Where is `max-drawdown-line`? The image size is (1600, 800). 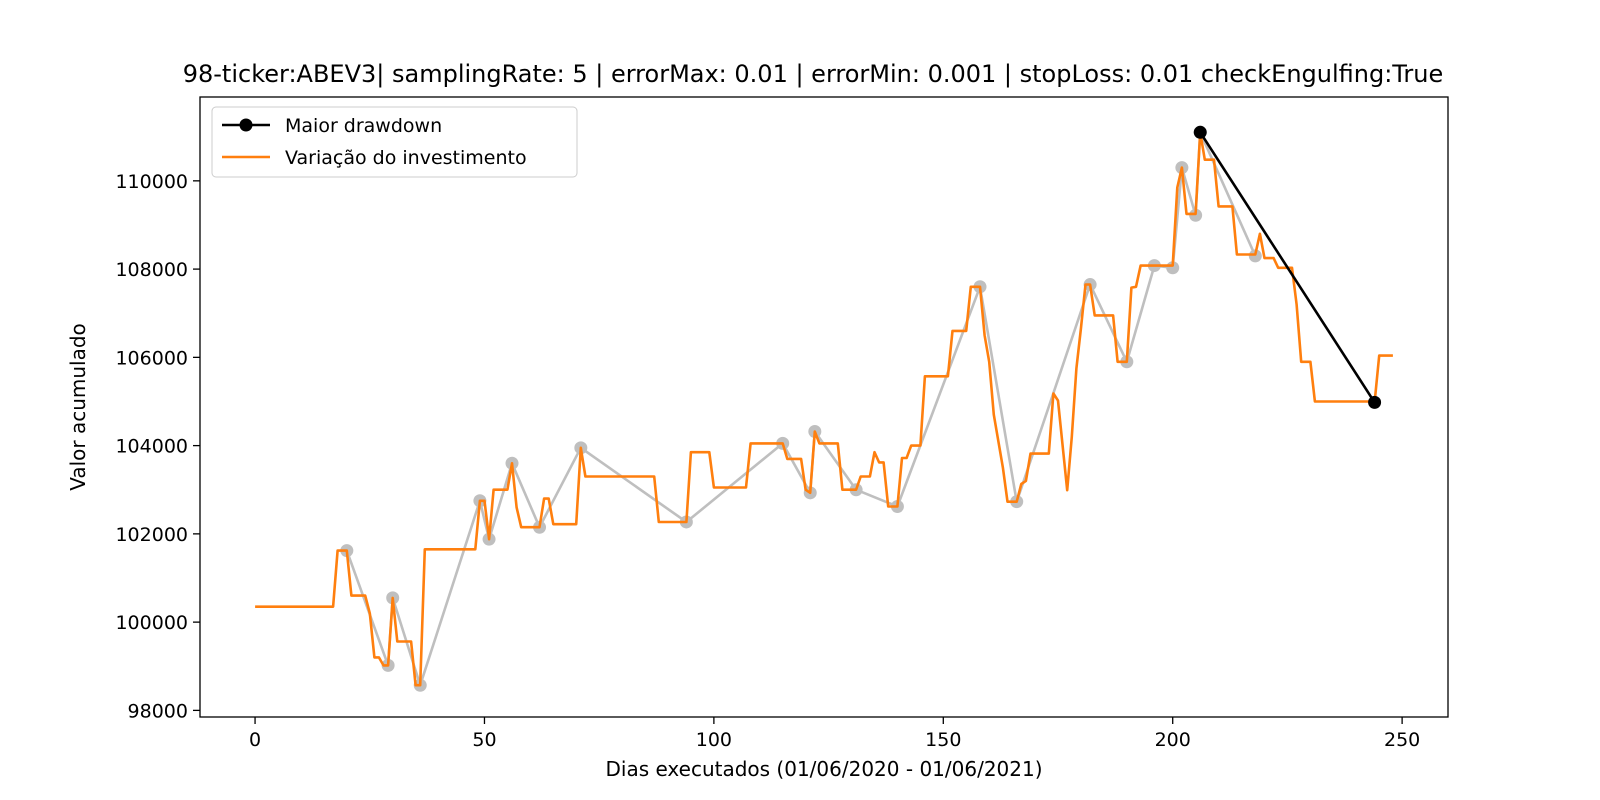 max-drawdown-line is located at coordinates (1287, 267).